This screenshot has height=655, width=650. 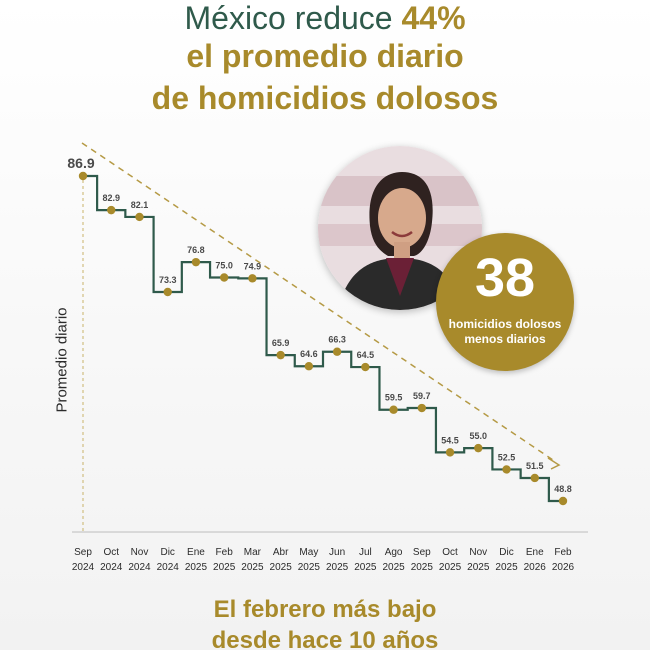 I want to click on data-label: 76.8, so click(x=196, y=250).